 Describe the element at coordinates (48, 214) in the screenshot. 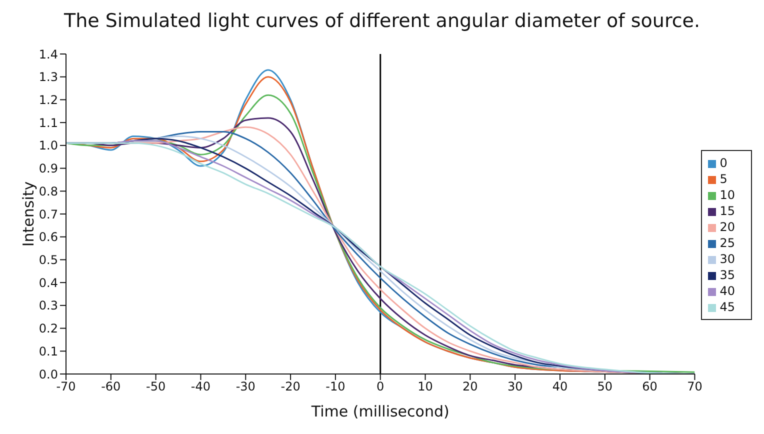

I see `y-tick-label: 0.7` at that location.